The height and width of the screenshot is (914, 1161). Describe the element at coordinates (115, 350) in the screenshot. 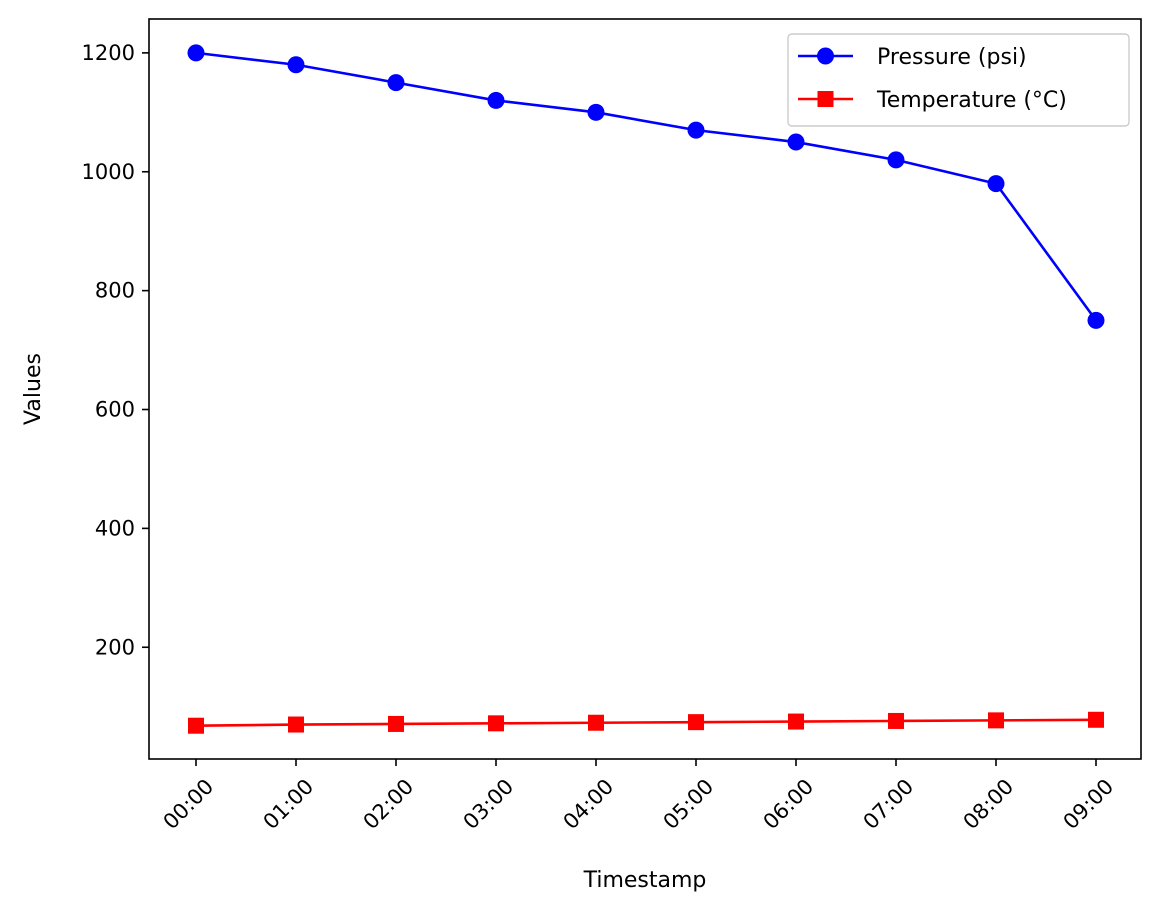

I see `y-axis: 200 400 600 800 1000 1200` at that location.